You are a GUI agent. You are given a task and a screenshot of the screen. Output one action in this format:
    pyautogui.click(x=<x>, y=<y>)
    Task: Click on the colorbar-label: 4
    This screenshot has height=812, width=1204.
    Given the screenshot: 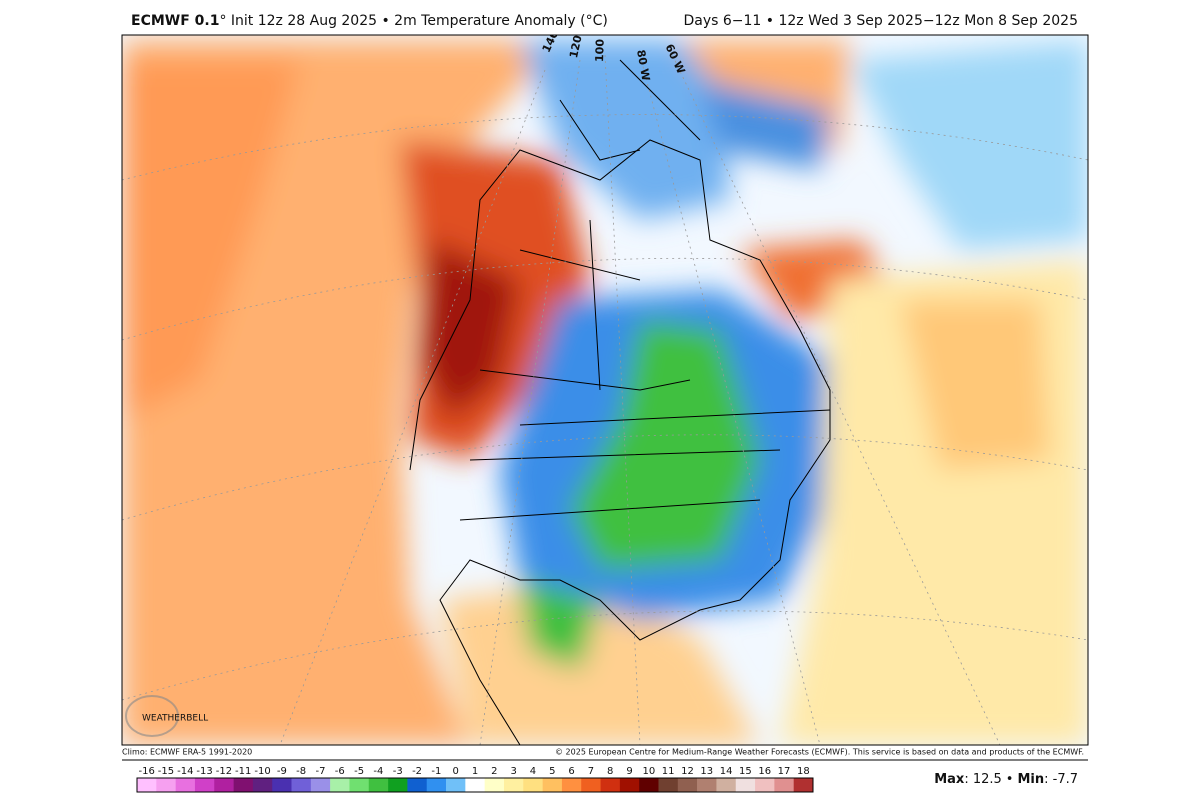 What is the action you would take?
    pyautogui.click(x=533, y=771)
    